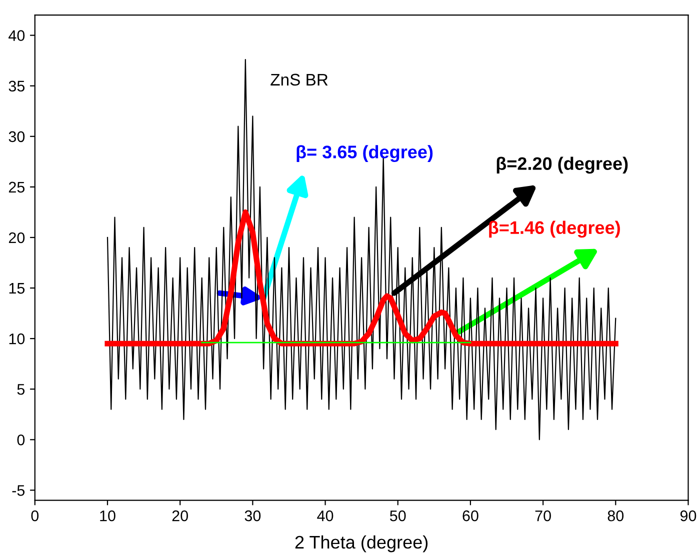 The height and width of the screenshot is (559, 698). What do you see at coordinates (364, 153) in the screenshot?
I see `annotation: β= 3.65 (degree)` at bounding box center [364, 153].